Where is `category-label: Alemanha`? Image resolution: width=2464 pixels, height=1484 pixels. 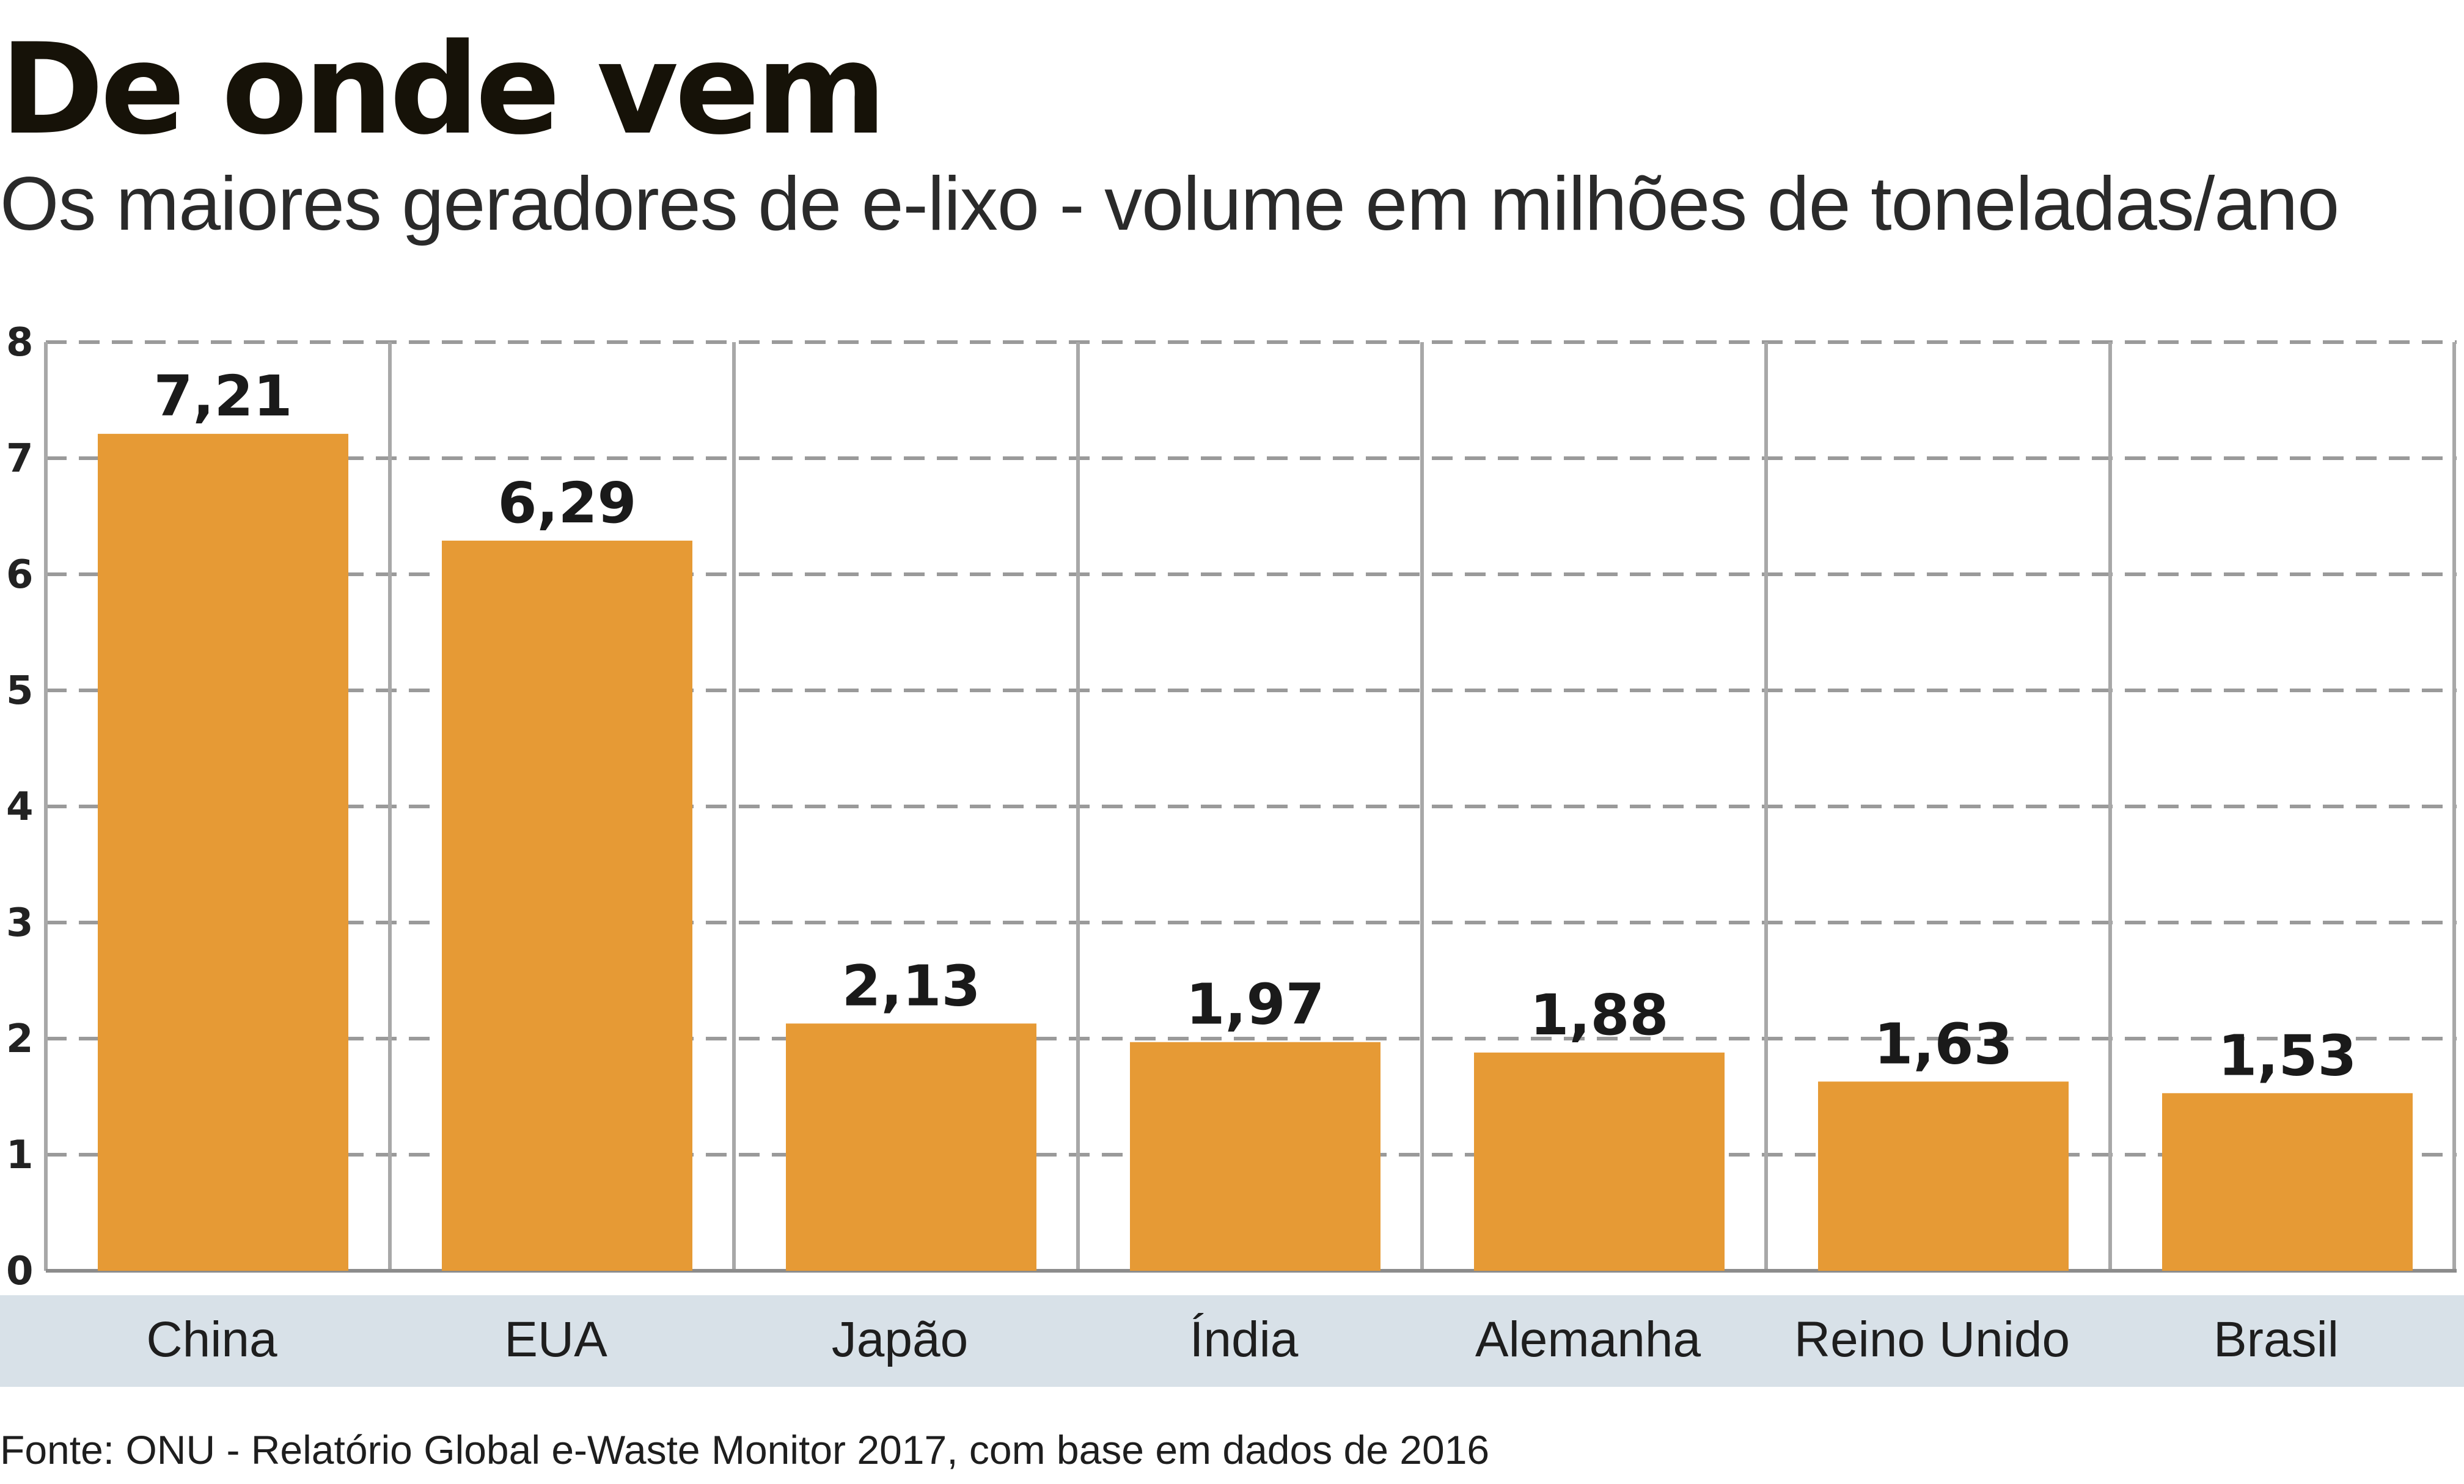 category-label: Alemanha is located at coordinates (1588, 1339).